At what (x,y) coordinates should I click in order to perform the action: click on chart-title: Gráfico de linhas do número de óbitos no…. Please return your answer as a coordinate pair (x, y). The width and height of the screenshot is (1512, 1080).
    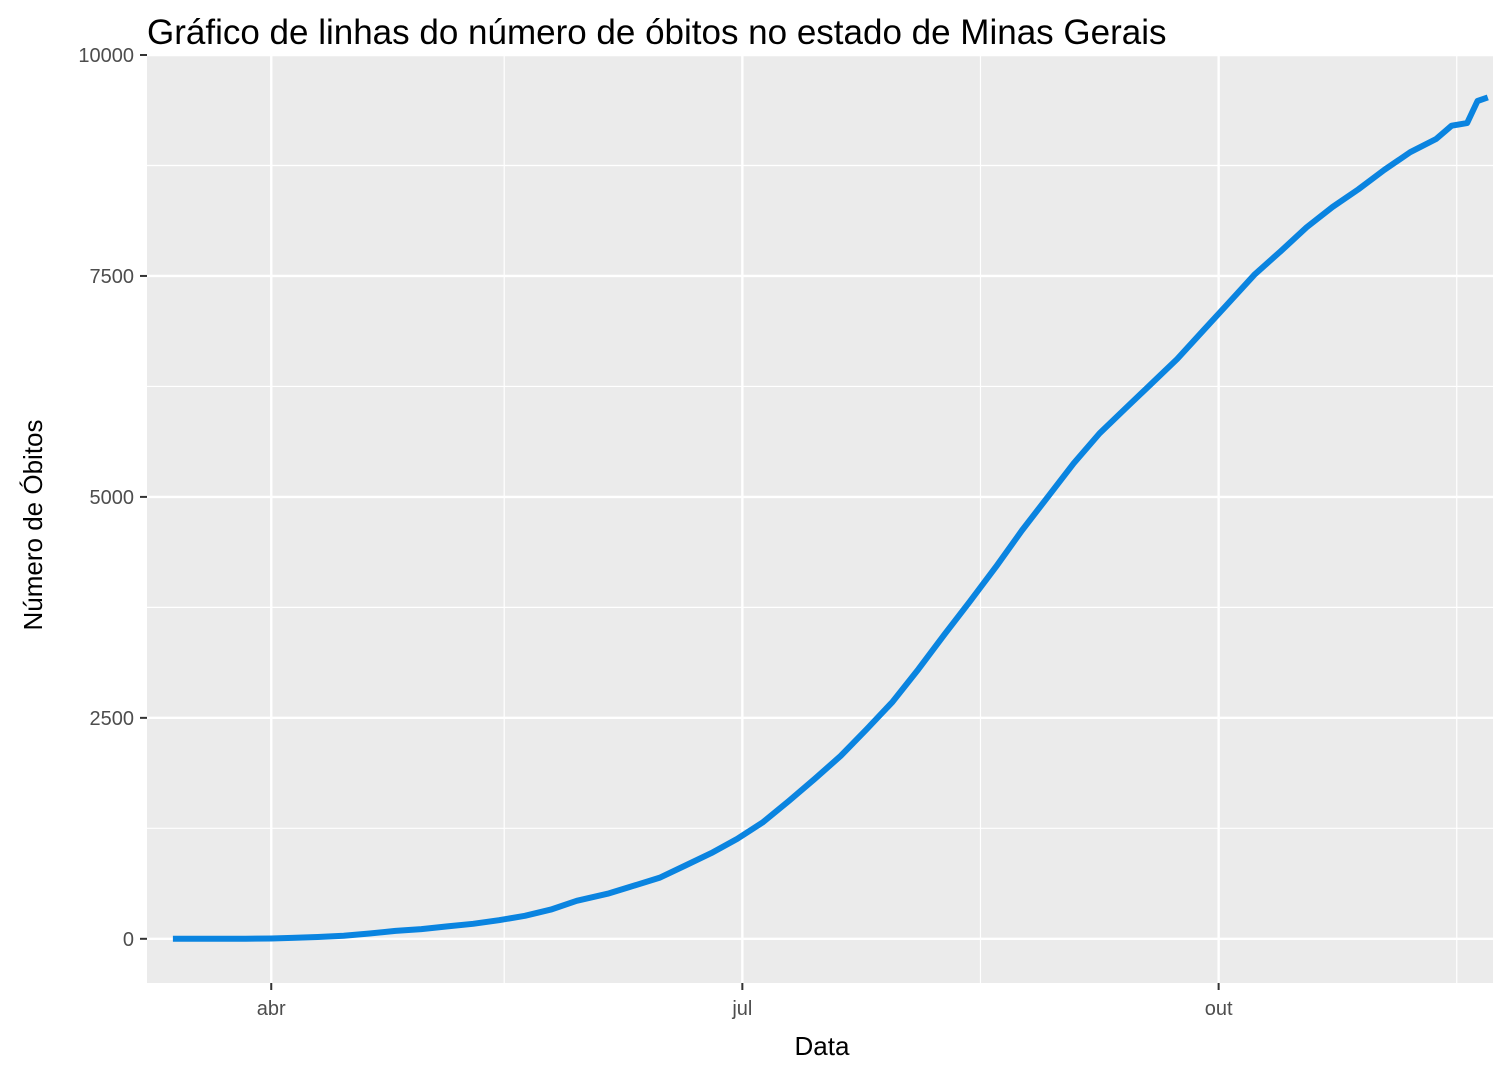
    Looking at the image, I should click on (656, 32).